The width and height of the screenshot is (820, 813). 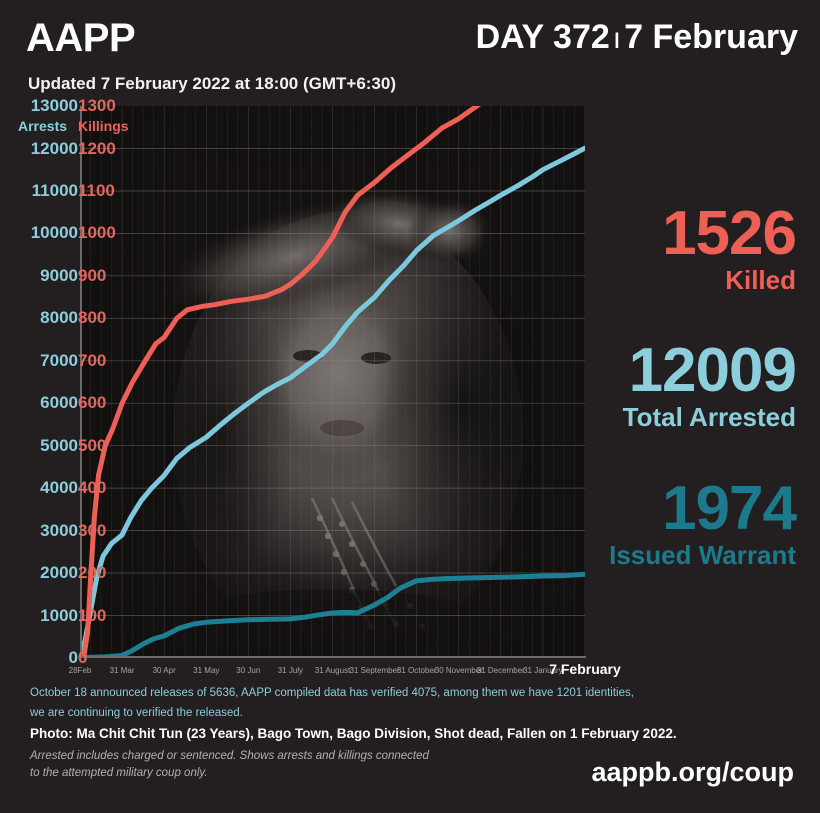 What do you see at coordinates (59, 530) in the screenshot?
I see `y-tick-arrests-3000: 3000` at bounding box center [59, 530].